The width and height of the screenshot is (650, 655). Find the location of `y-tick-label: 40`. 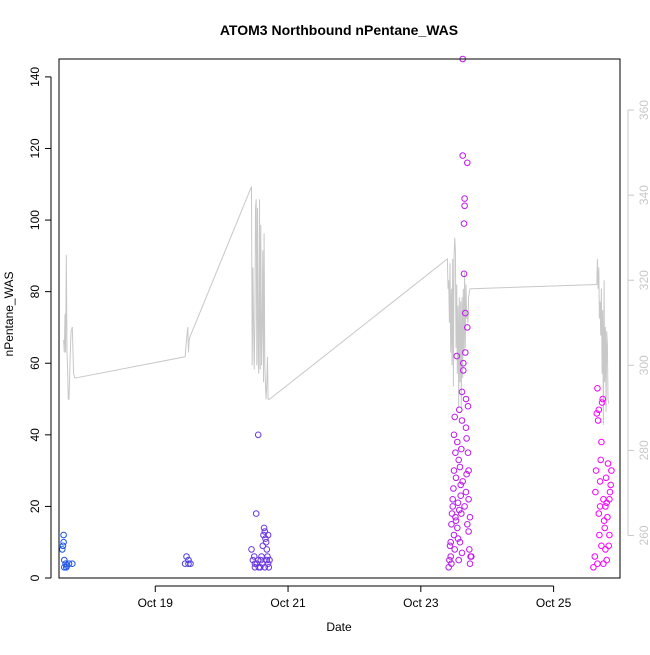

y-tick-label: 40 is located at coordinates (35, 435).